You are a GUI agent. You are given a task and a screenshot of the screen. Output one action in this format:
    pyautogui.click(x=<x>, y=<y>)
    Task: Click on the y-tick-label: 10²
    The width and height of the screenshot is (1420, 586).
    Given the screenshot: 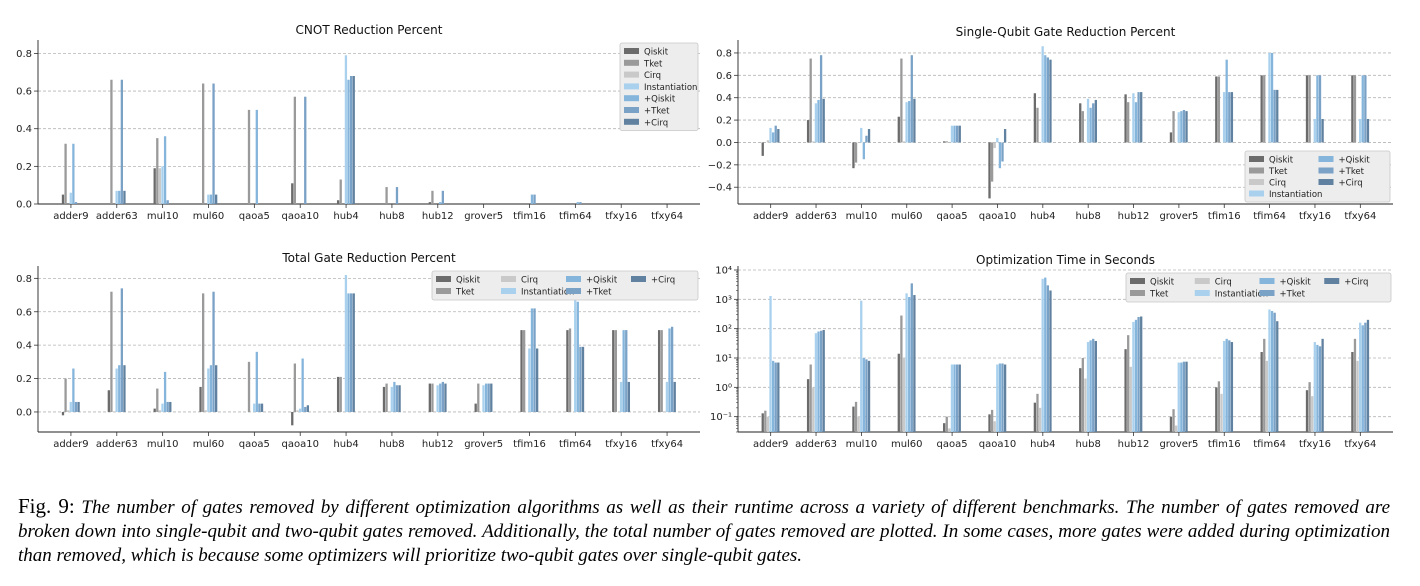 What is the action you would take?
    pyautogui.click(x=723, y=329)
    